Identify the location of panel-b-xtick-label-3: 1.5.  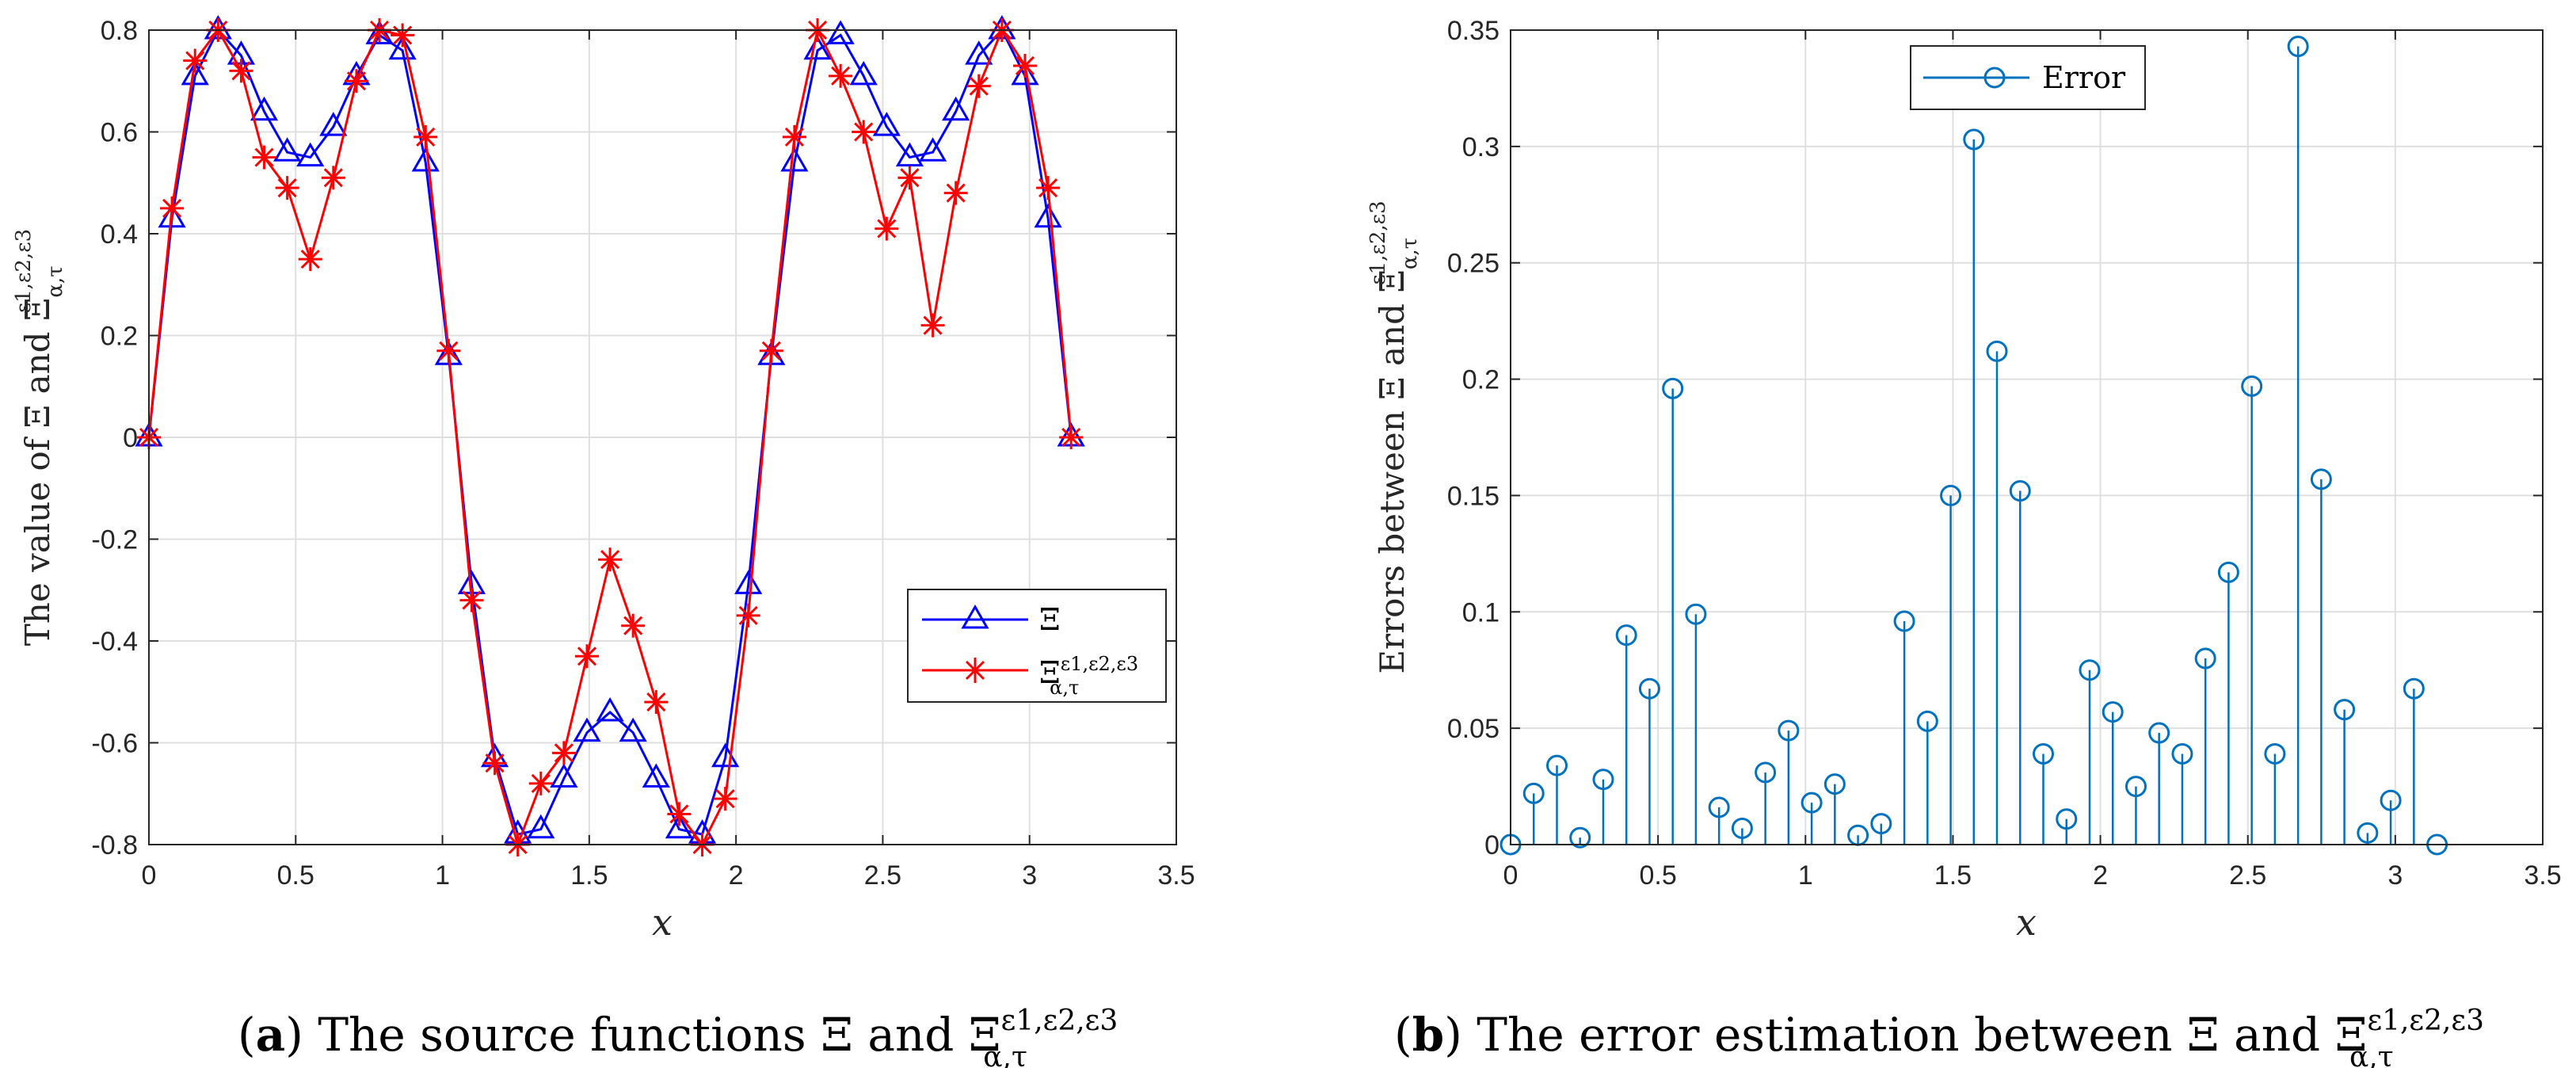
(1953, 876).